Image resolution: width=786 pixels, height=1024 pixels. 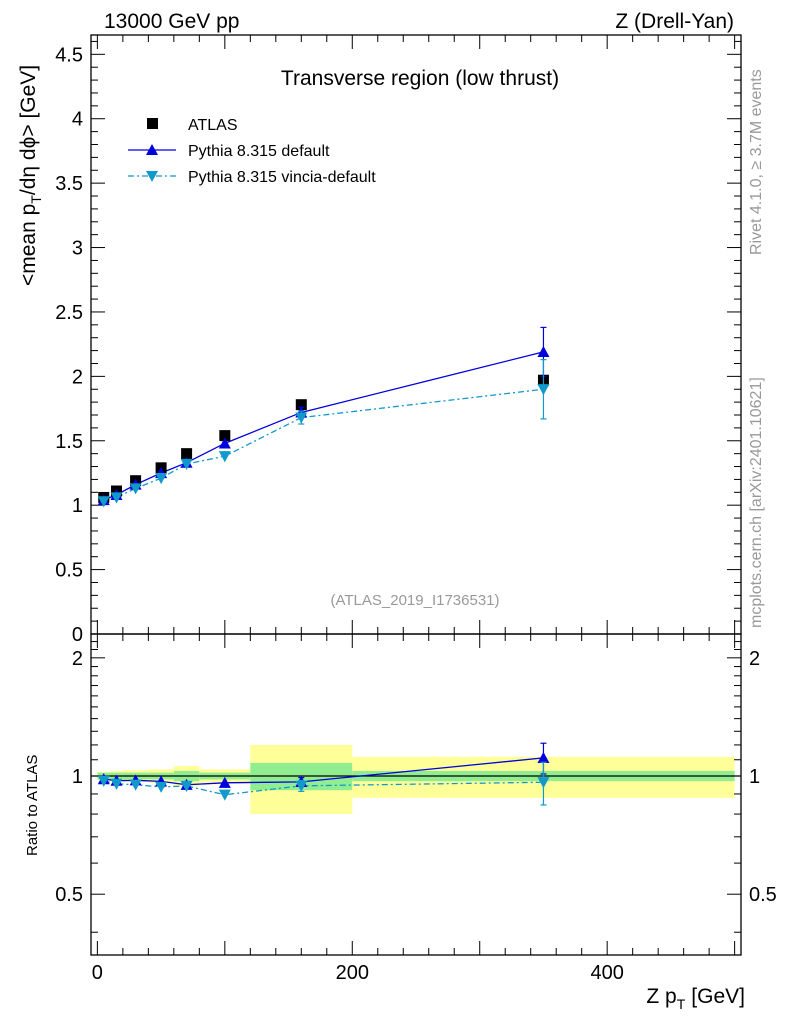 I want to click on header-right: Z (Drell-Yan), so click(x=674, y=21).